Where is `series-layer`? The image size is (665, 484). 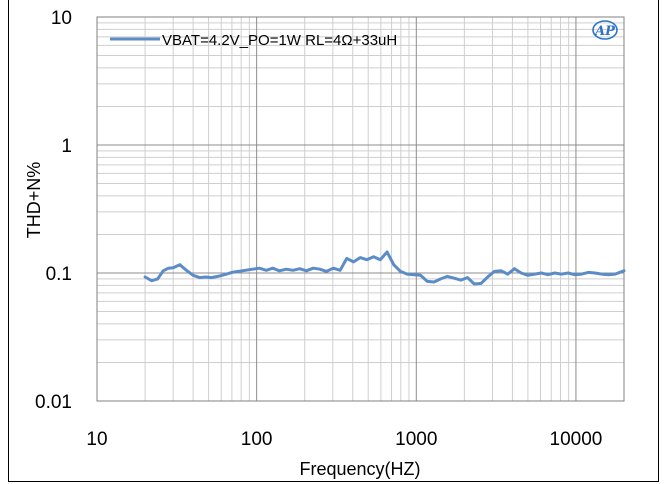 series-layer is located at coordinates (384, 268).